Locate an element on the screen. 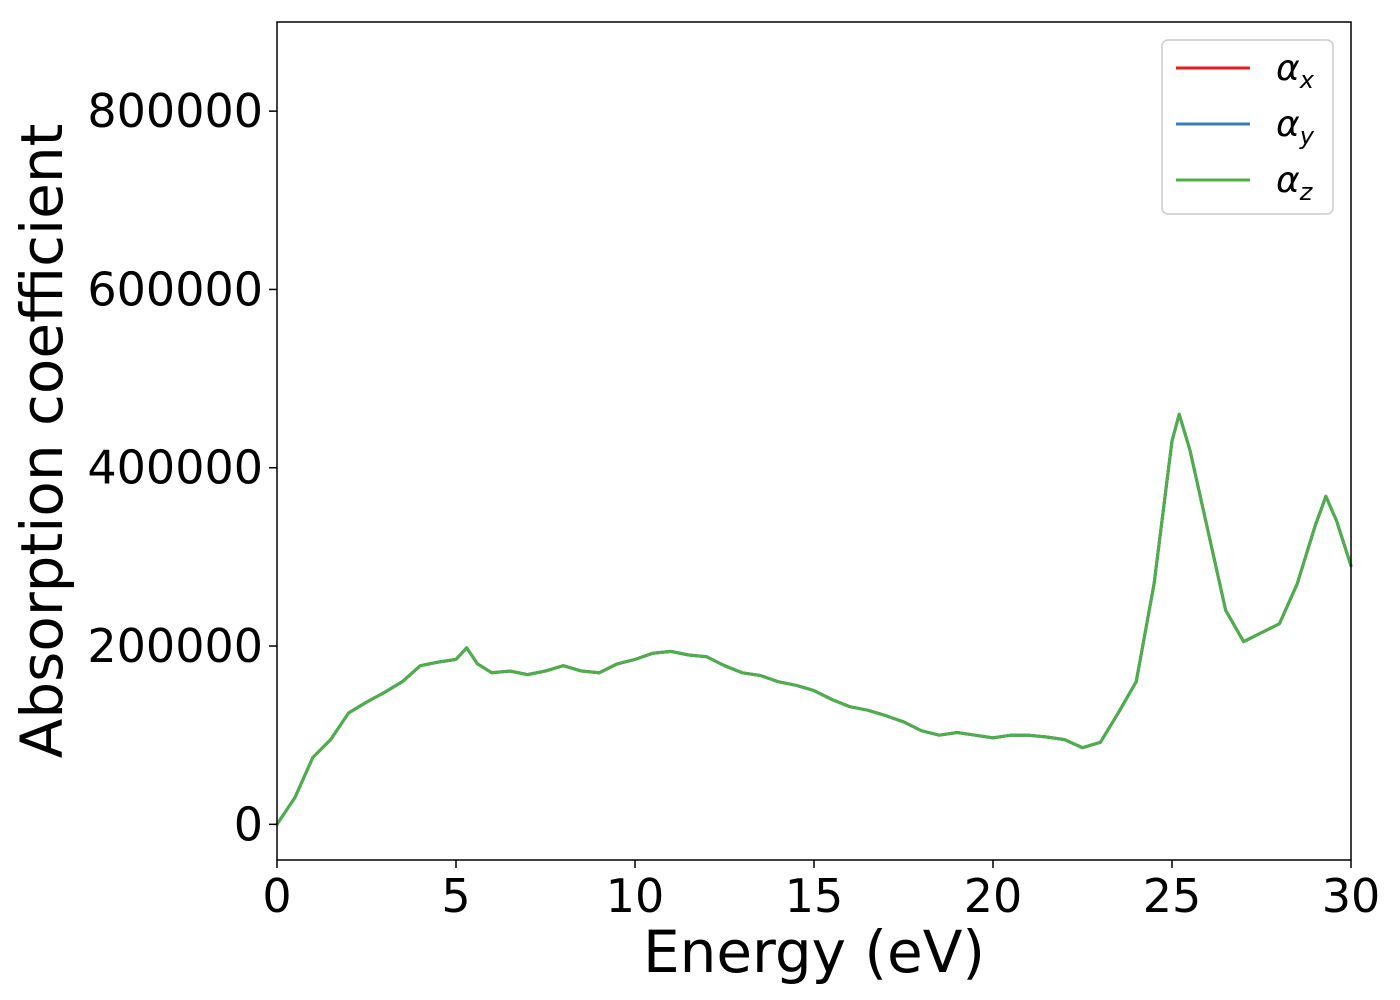 The width and height of the screenshot is (1400, 1000). y-axis-title: Absorption coefficient is located at coordinates (42, 441).